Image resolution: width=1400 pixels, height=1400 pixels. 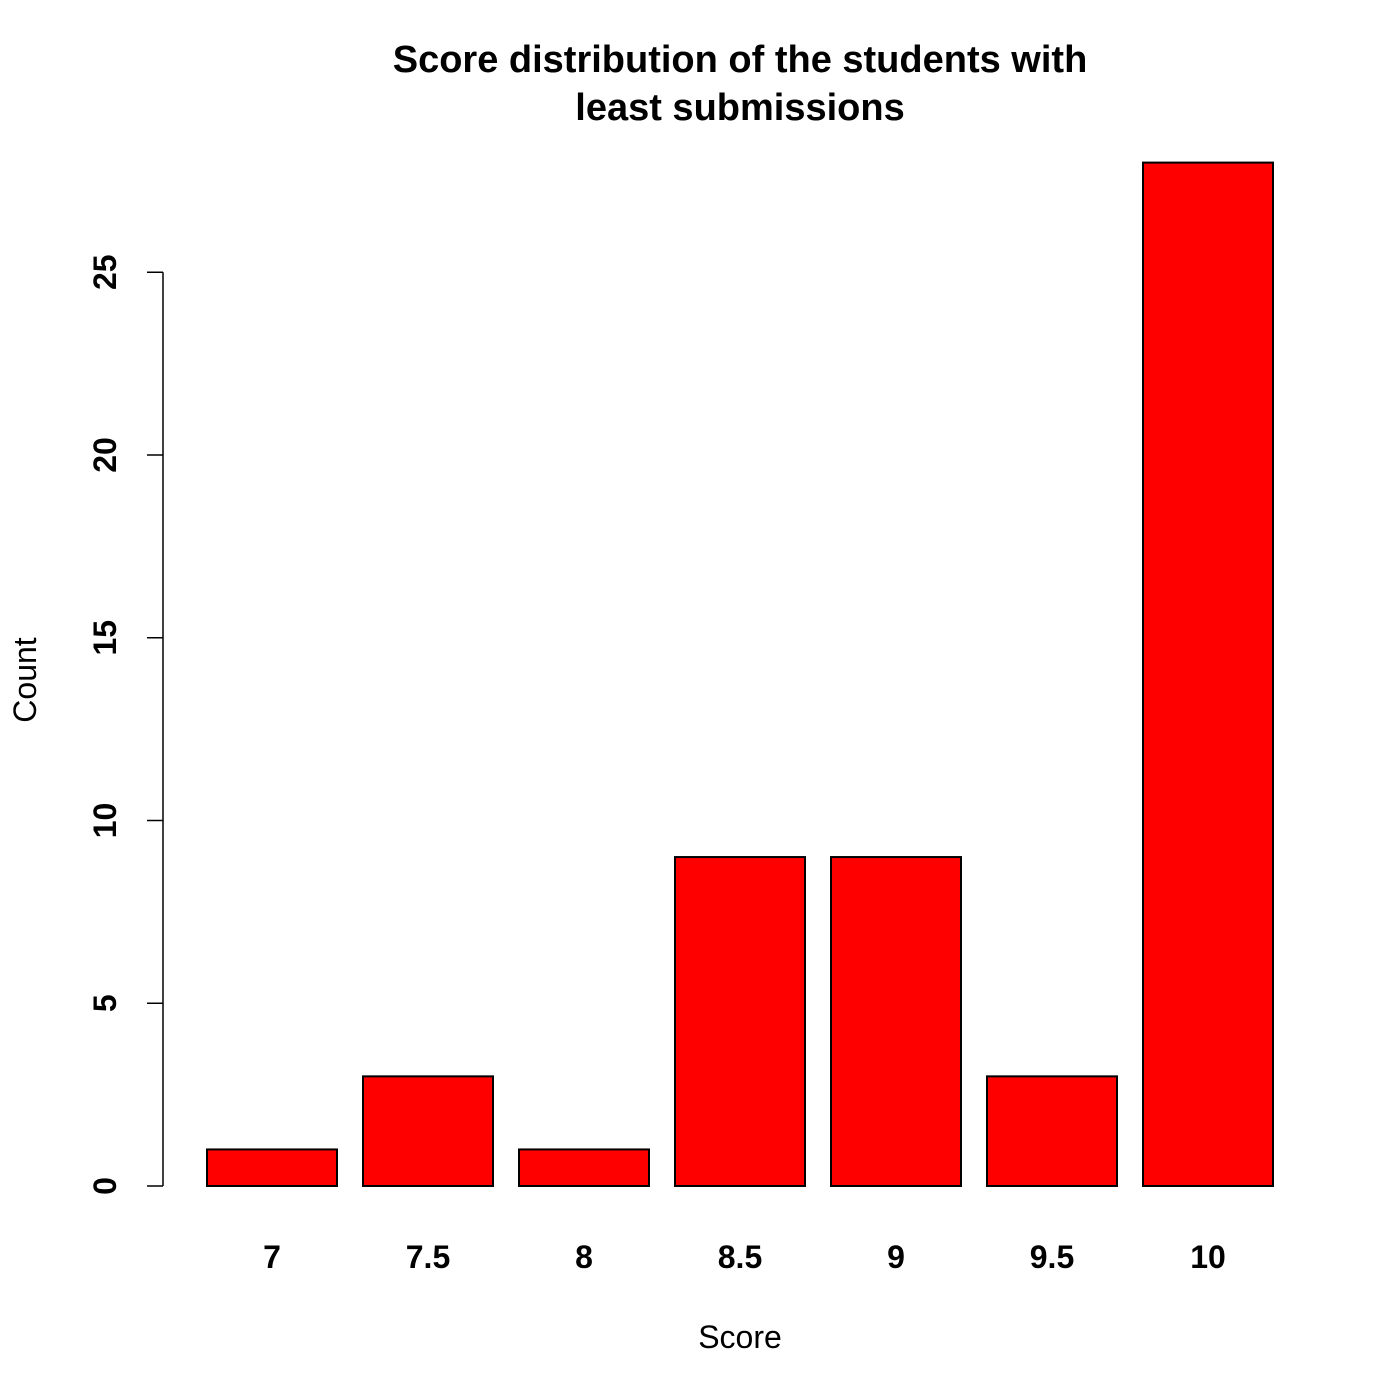 What do you see at coordinates (739, 108) in the screenshot?
I see `chart-title-line-2: least submissions` at bounding box center [739, 108].